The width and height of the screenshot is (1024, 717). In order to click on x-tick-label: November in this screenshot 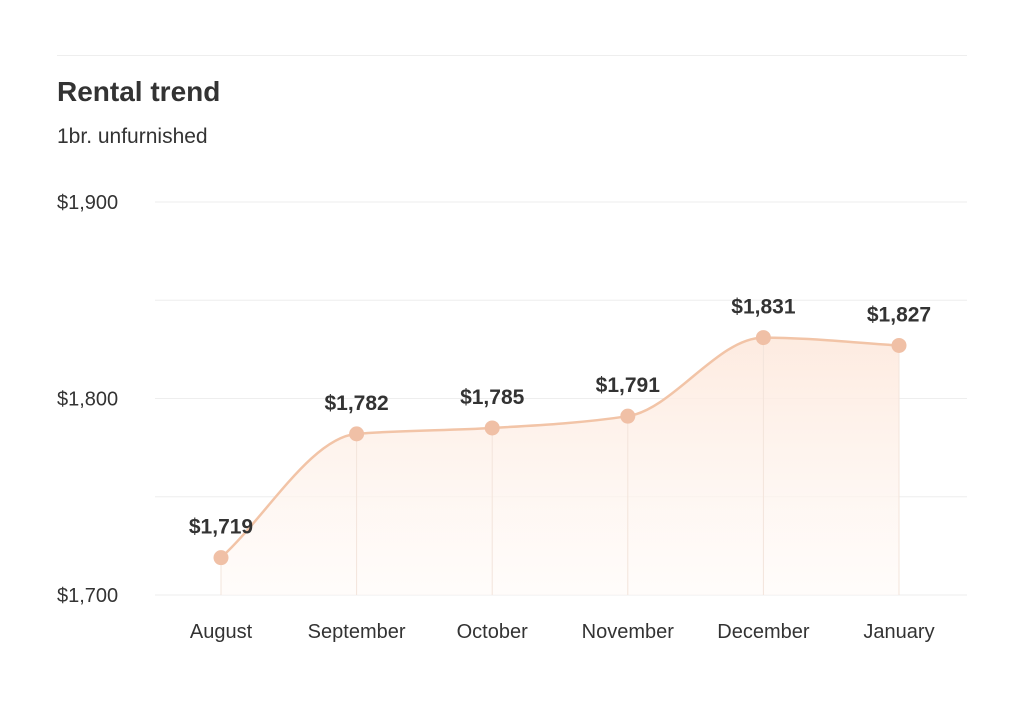, I will do `click(628, 632)`.